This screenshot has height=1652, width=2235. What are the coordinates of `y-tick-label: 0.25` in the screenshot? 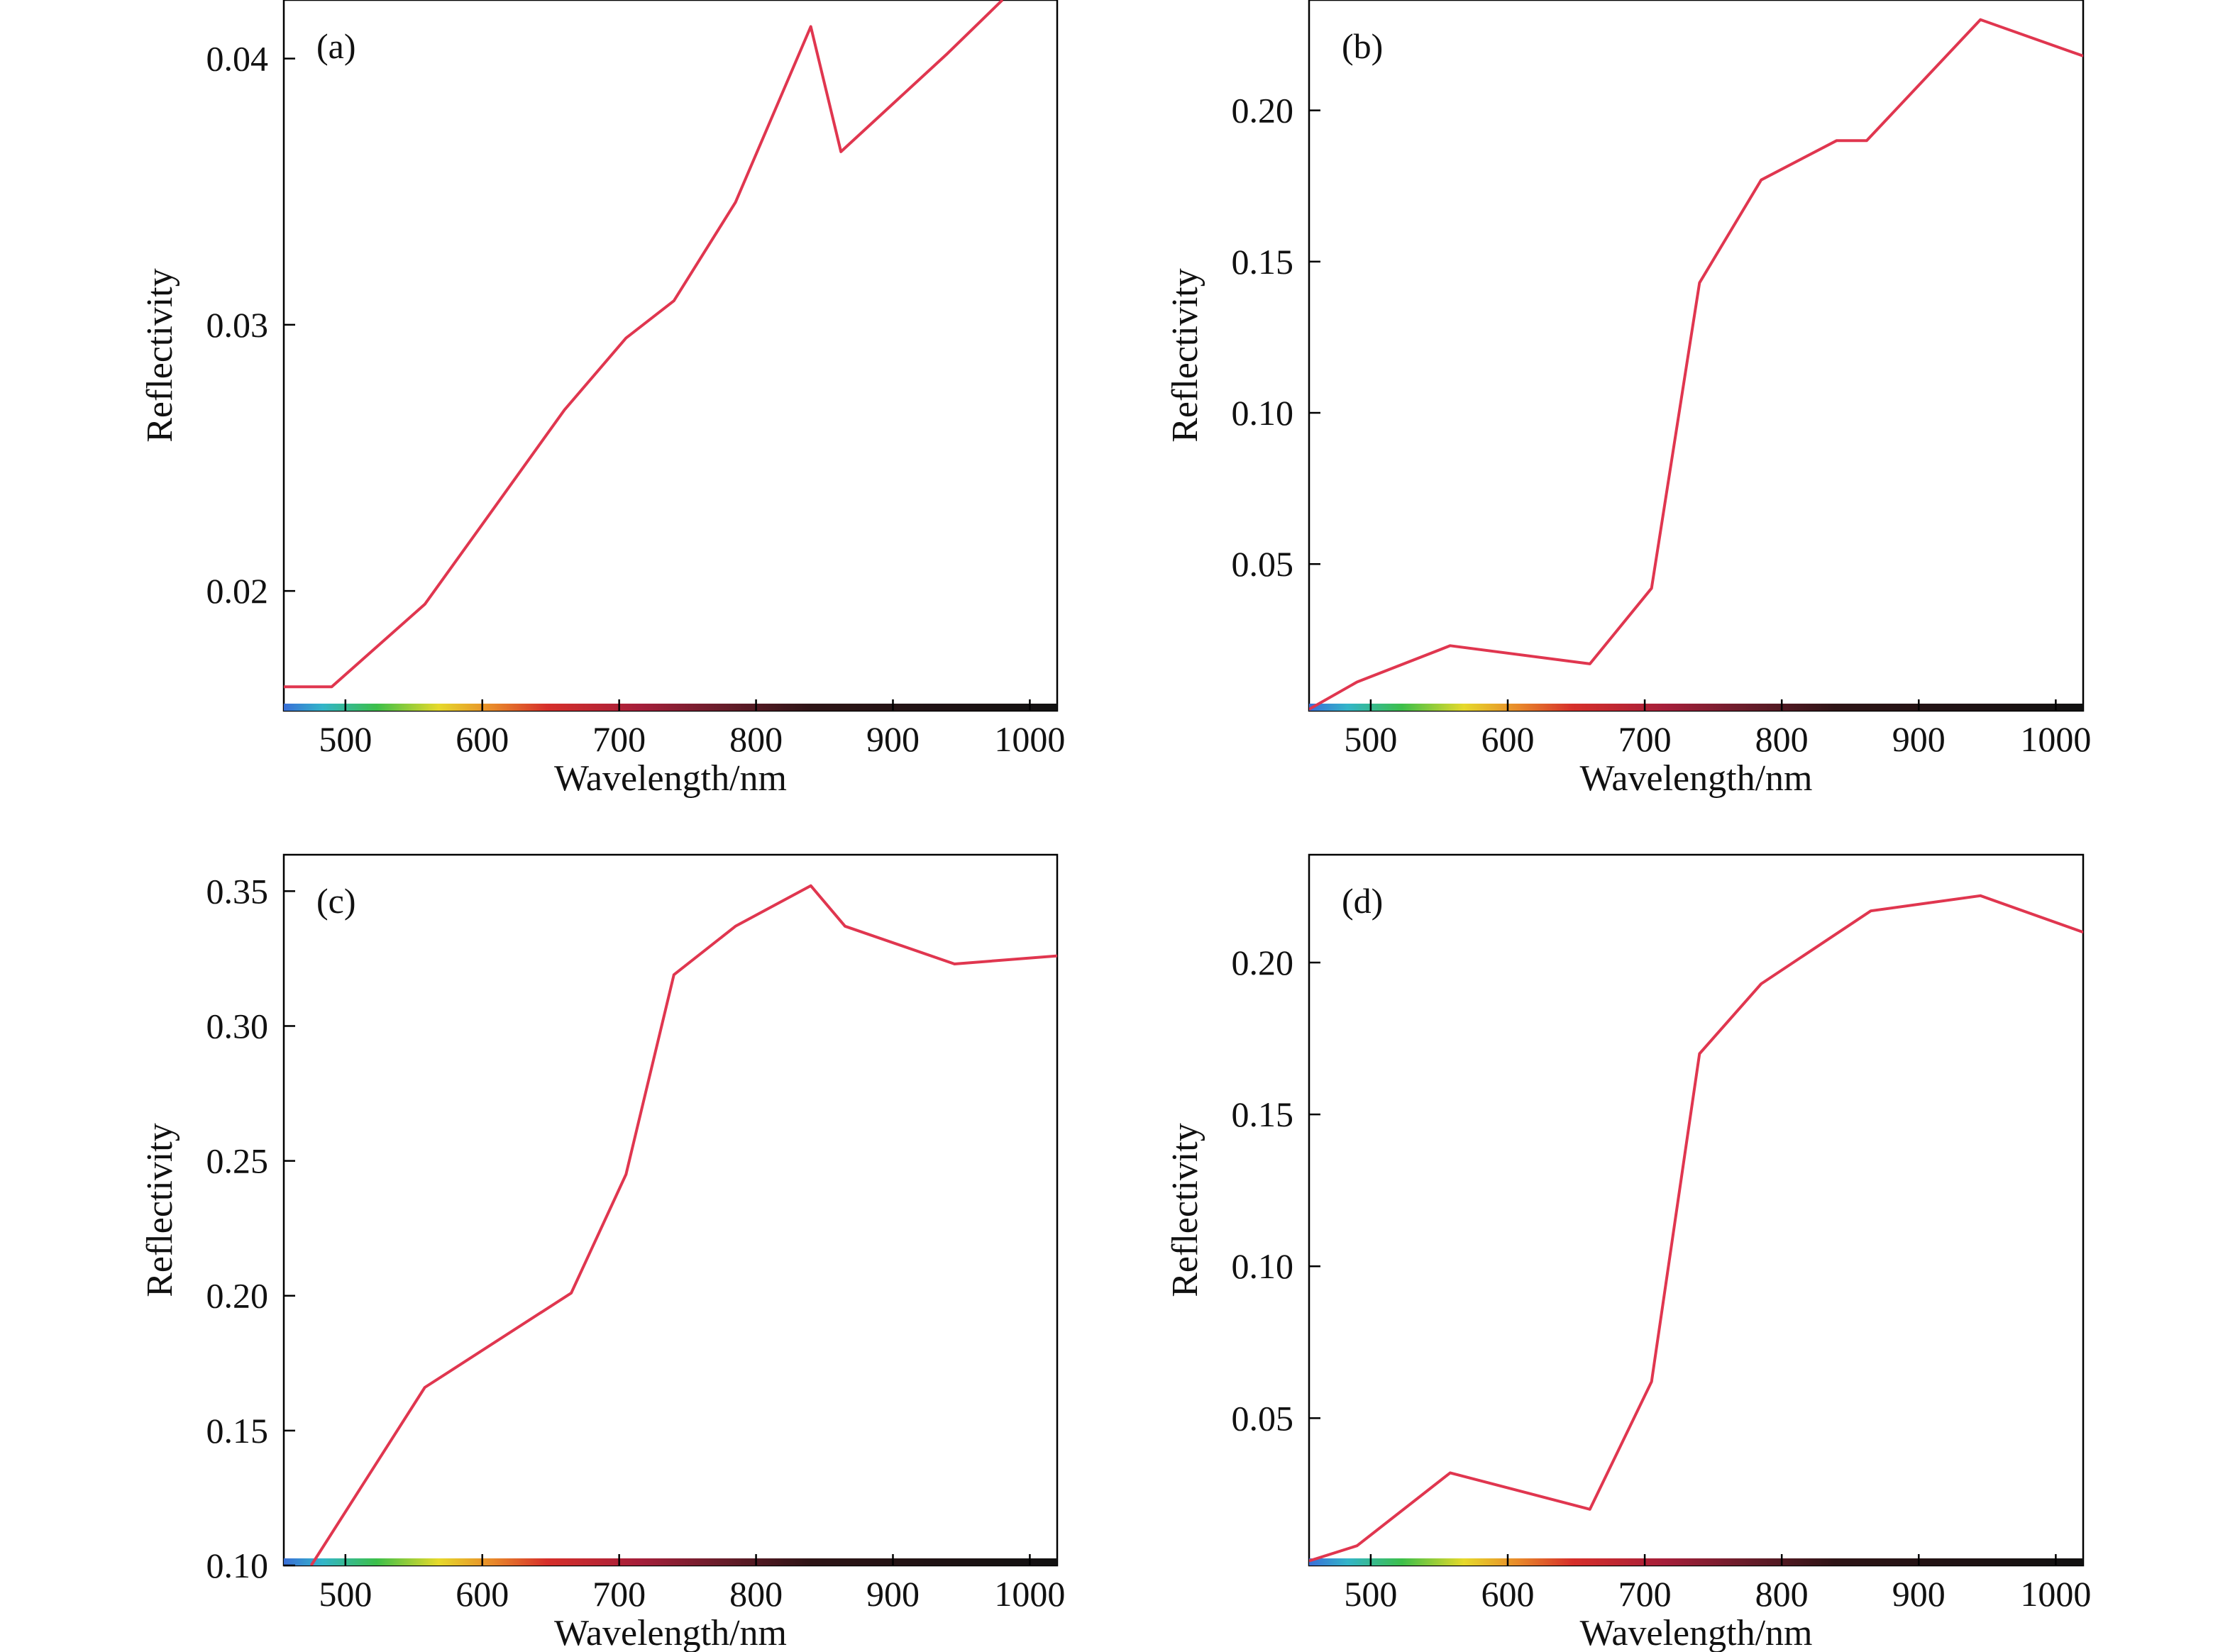 It's located at (237, 1161).